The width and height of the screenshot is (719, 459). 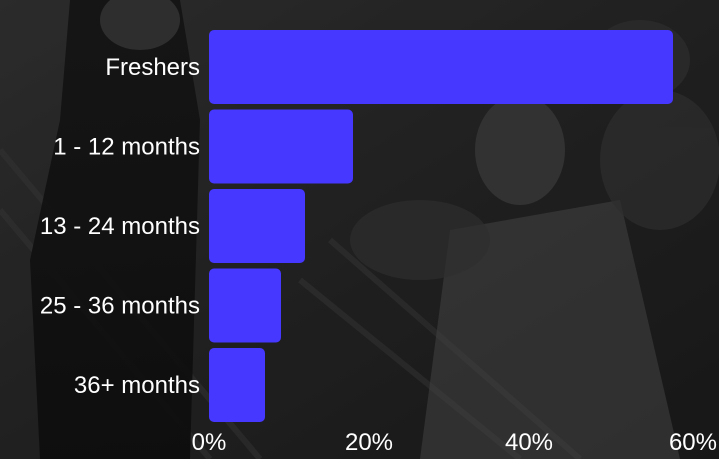 What do you see at coordinates (441, 67) in the screenshot?
I see `bar-freshers` at bounding box center [441, 67].